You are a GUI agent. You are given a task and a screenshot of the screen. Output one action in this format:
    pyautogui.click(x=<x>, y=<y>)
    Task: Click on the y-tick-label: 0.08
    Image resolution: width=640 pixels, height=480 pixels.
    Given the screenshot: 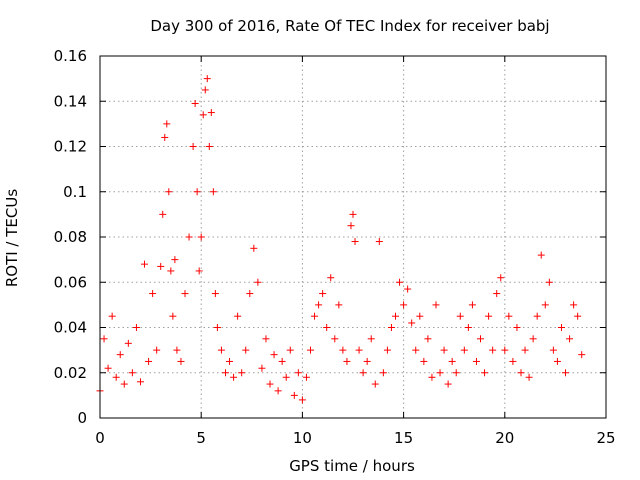 What is the action you would take?
    pyautogui.click(x=70, y=237)
    